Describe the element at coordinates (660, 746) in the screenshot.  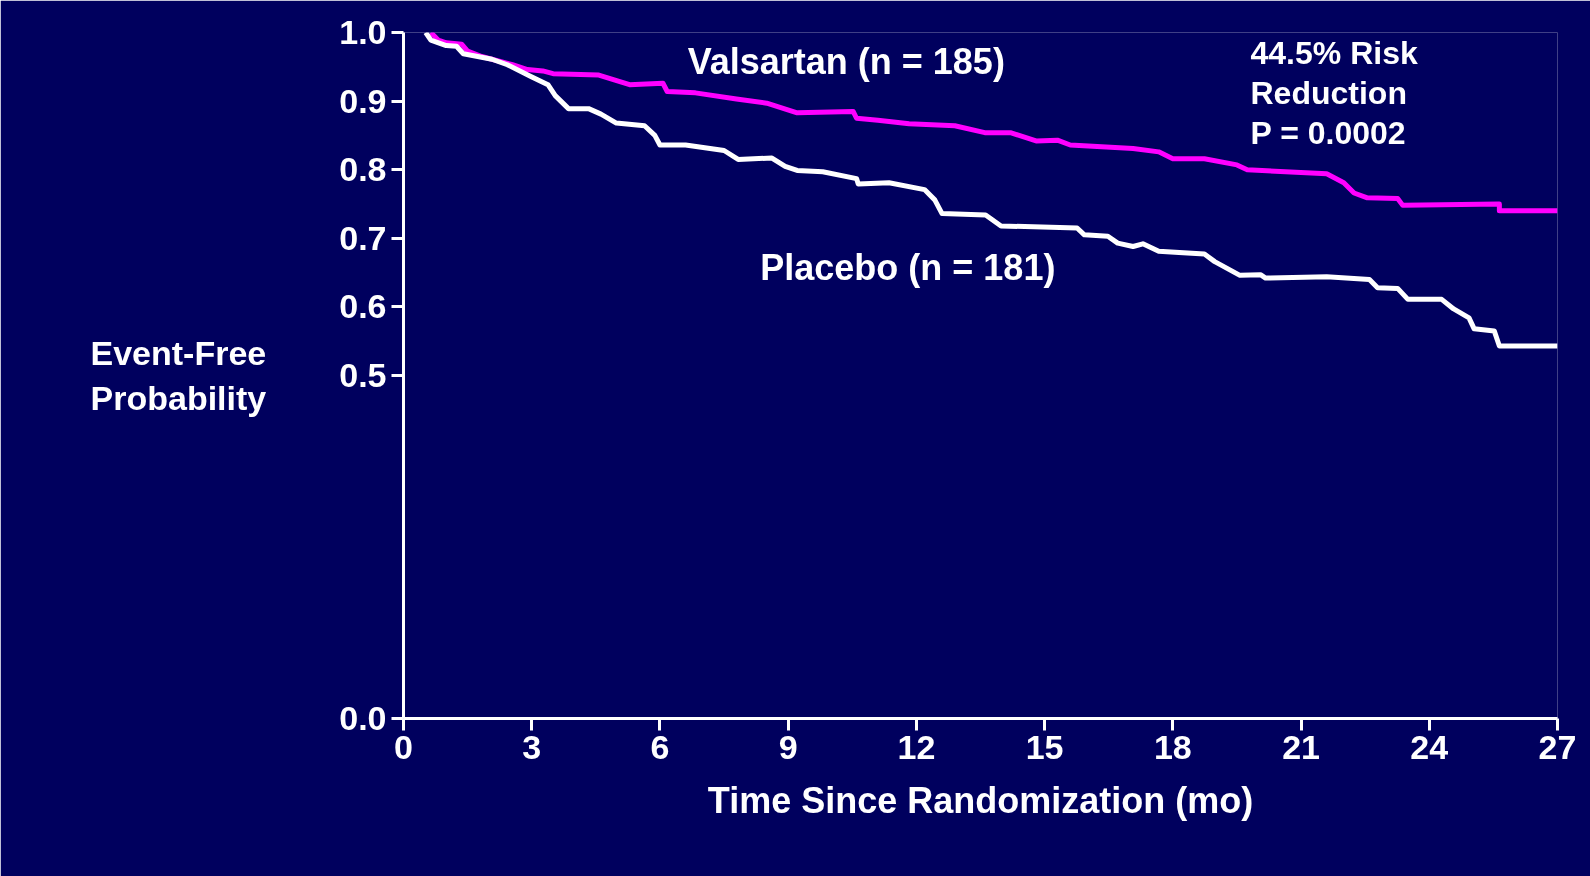
I see `x-tick-label: 6` at that location.